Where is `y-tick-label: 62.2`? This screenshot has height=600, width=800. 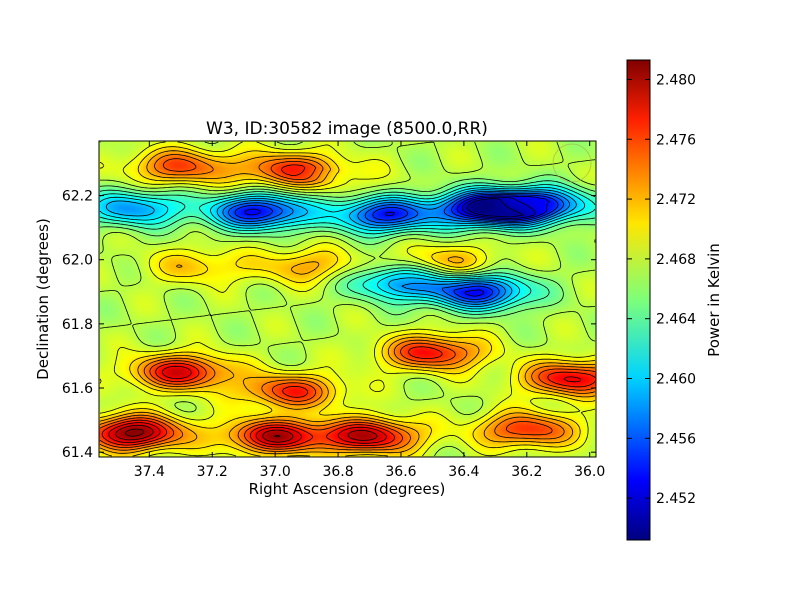 y-tick-label: 62.2 is located at coordinates (77, 197).